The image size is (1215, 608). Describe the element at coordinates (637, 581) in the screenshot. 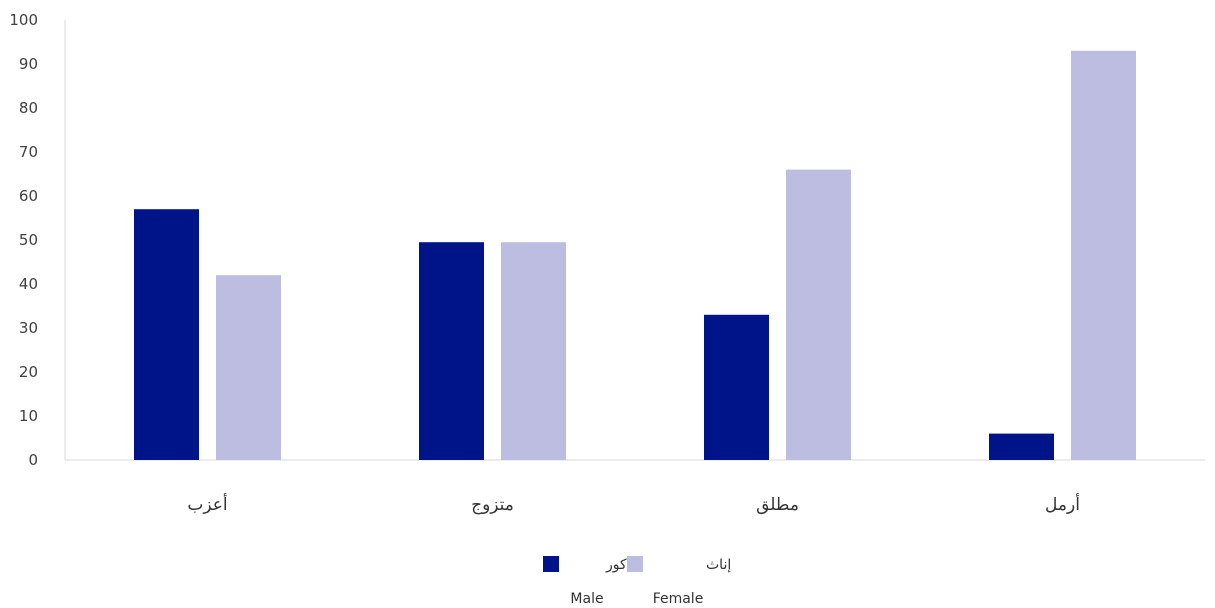

I see `legend: ذكور Male إناث Female` at that location.